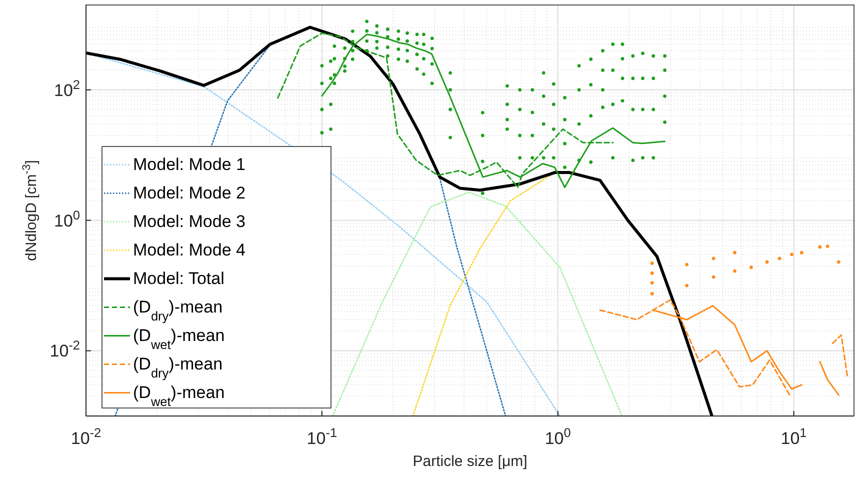 This screenshot has height=483, width=857. I want to click on legend-label: Model: Mode 2, so click(189, 192).